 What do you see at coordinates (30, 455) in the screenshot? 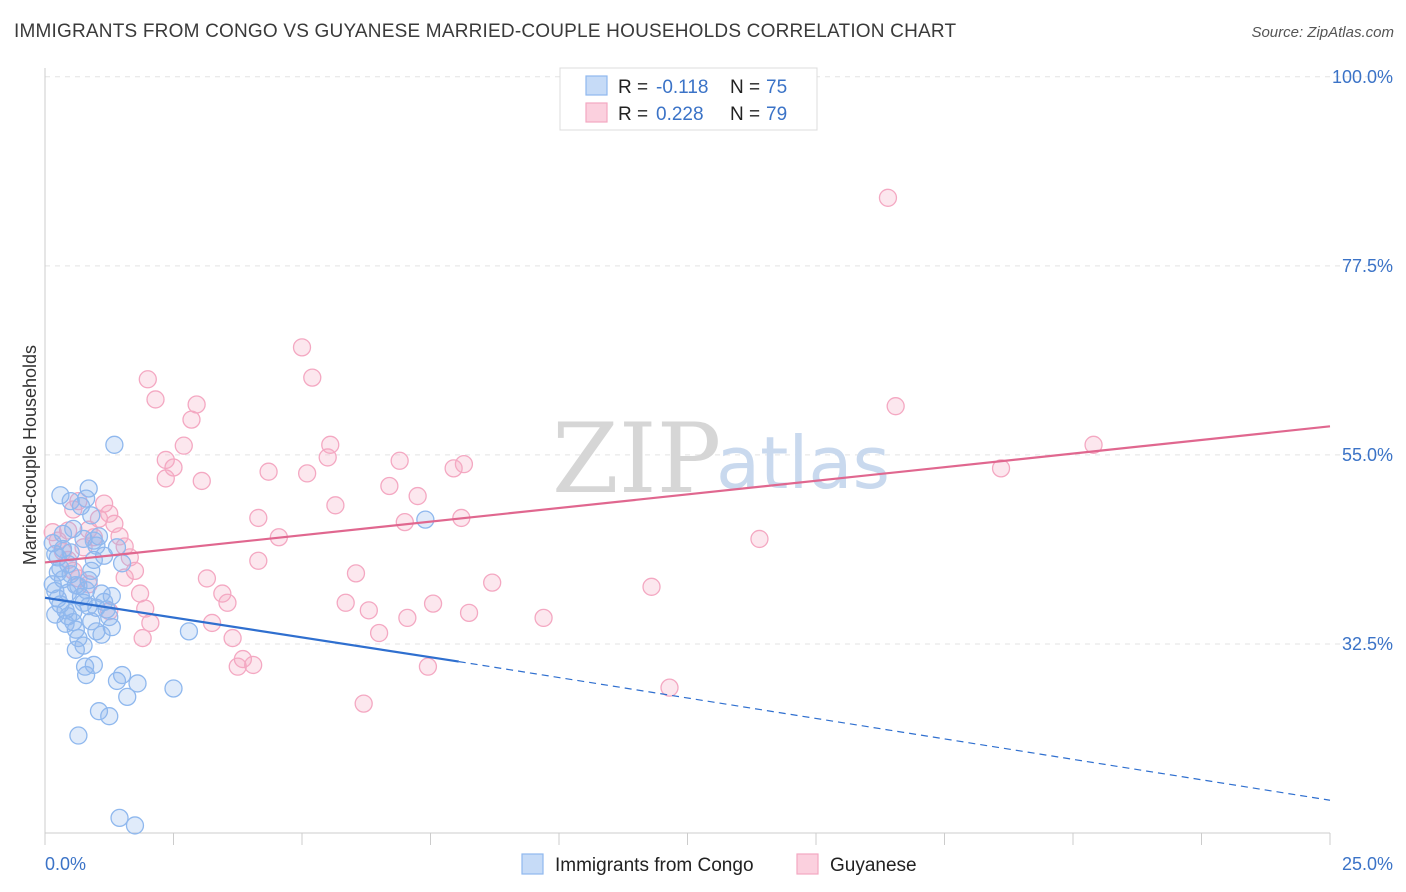
I see `y-axis-label: Married-couple Households` at bounding box center [30, 455].